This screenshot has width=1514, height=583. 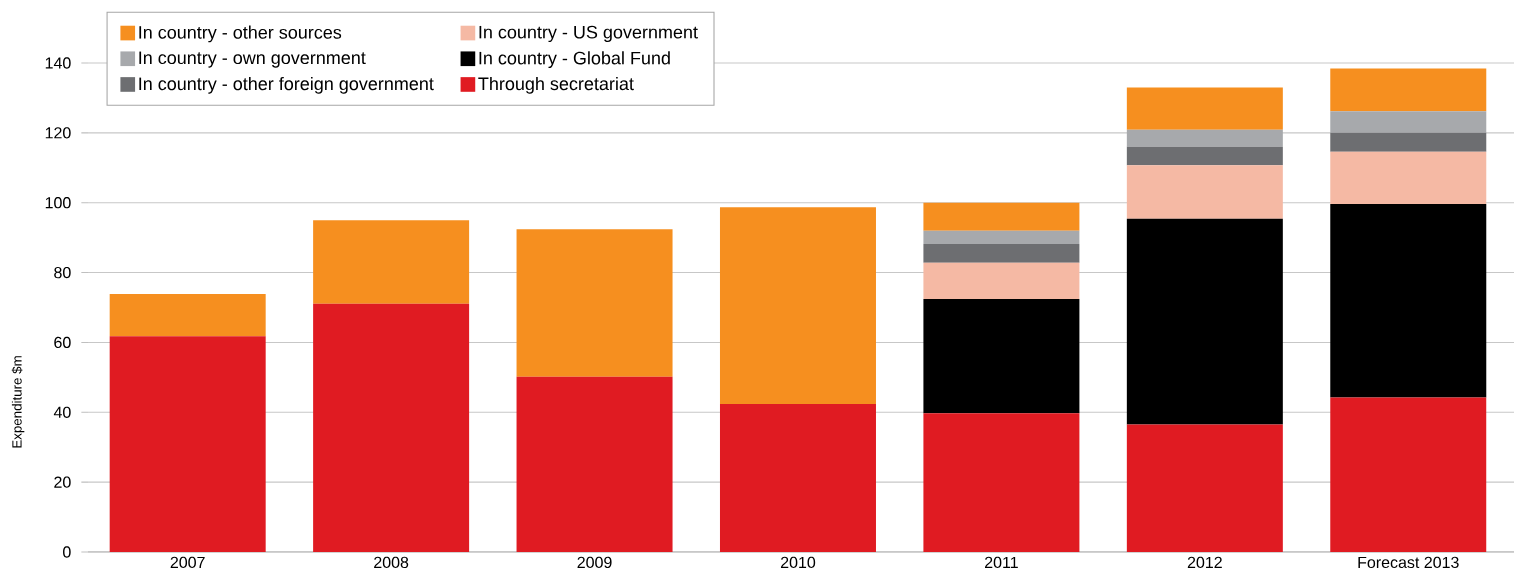 I want to click on y-axis-title: Expenditure $m, so click(x=18, y=402).